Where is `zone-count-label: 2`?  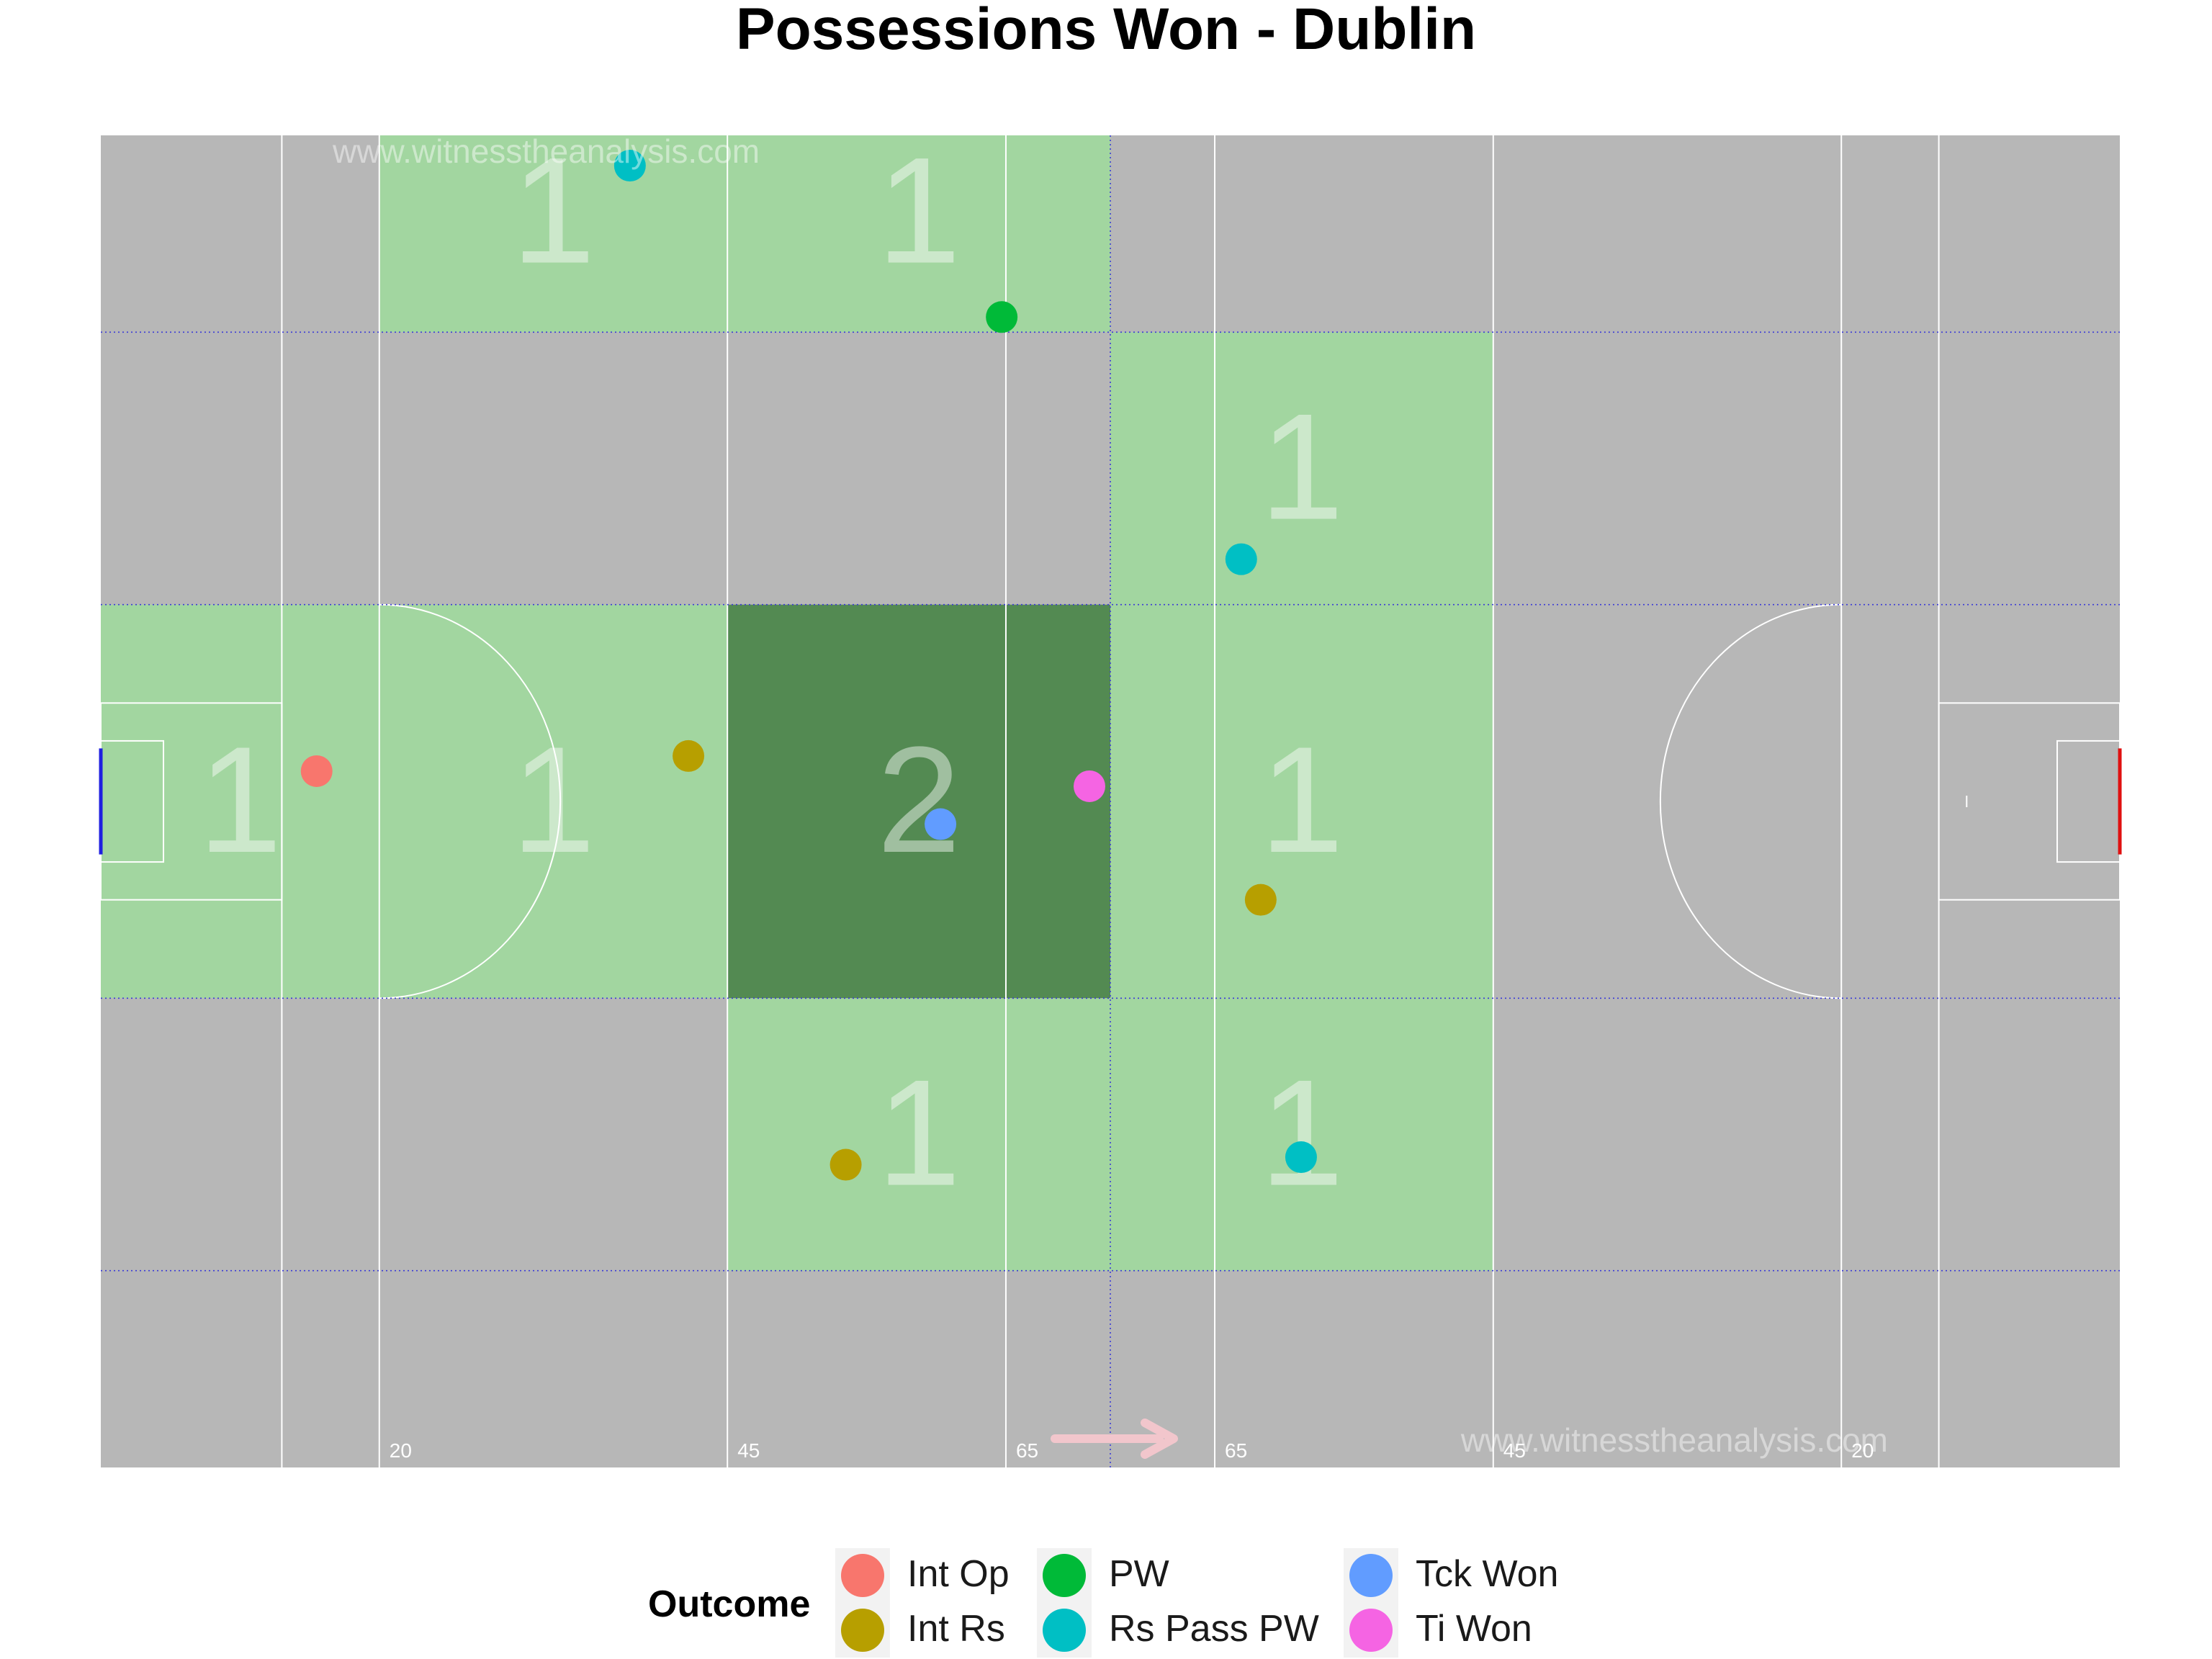 zone-count-label: 2 is located at coordinates (919, 800).